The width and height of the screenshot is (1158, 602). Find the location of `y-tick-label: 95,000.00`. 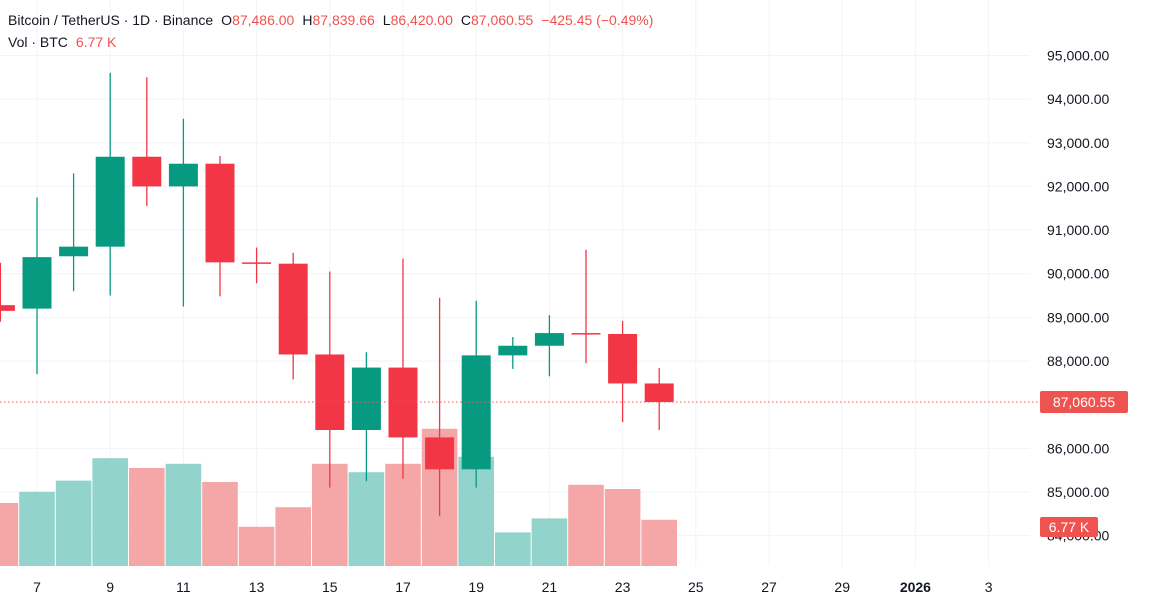

y-tick-label: 95,000.00 is located at coordinates (1078, 55).